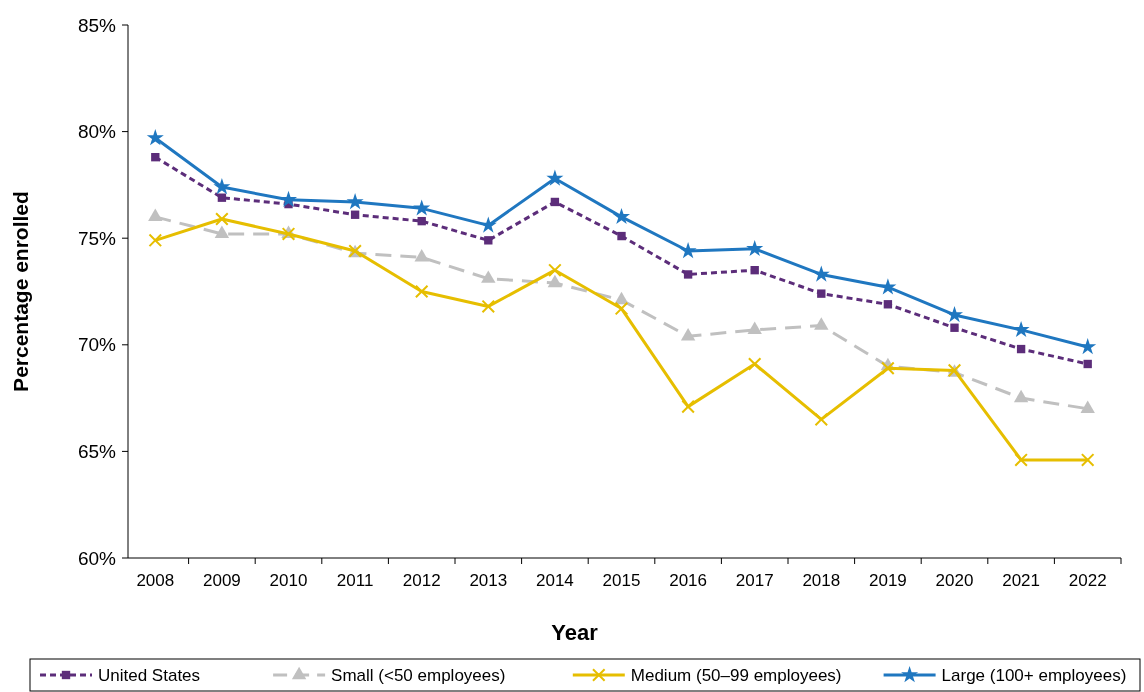 The height and width of the screenshot is (692, 1144). What do you see at coordinates (20, 291) in the screenshot?
I see `y-axis-title: Percentage enrolled` at bounding box center [20, 291].